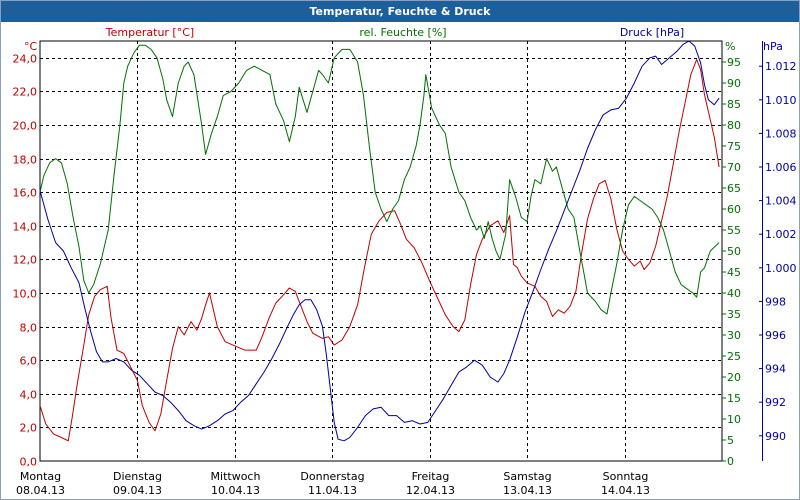  I want to click on humidity-tick-label: 55, so click(734, 230).